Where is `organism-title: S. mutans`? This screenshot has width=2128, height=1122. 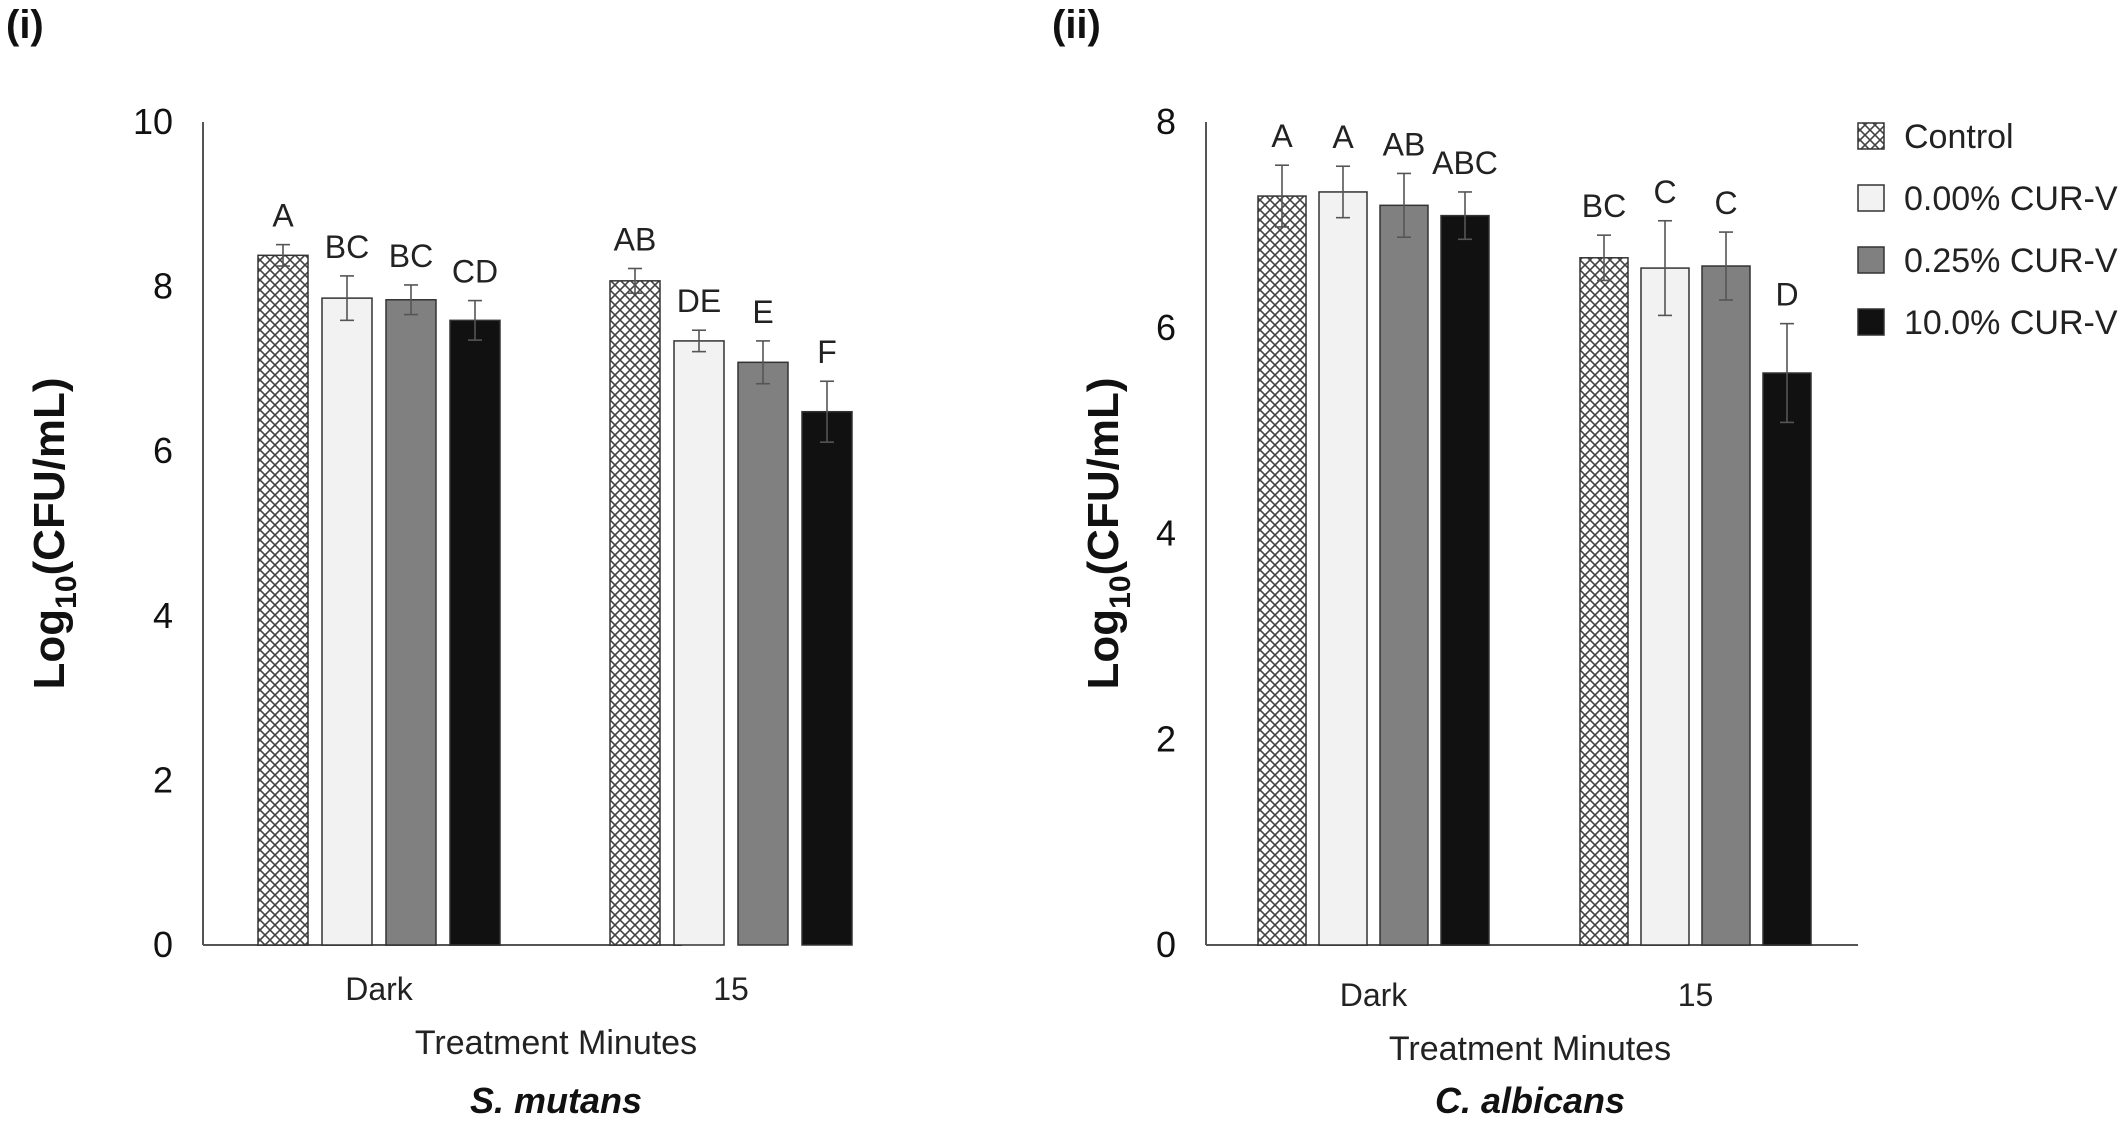
organism-title: S. mutans is located at coordinates (556, 1100).